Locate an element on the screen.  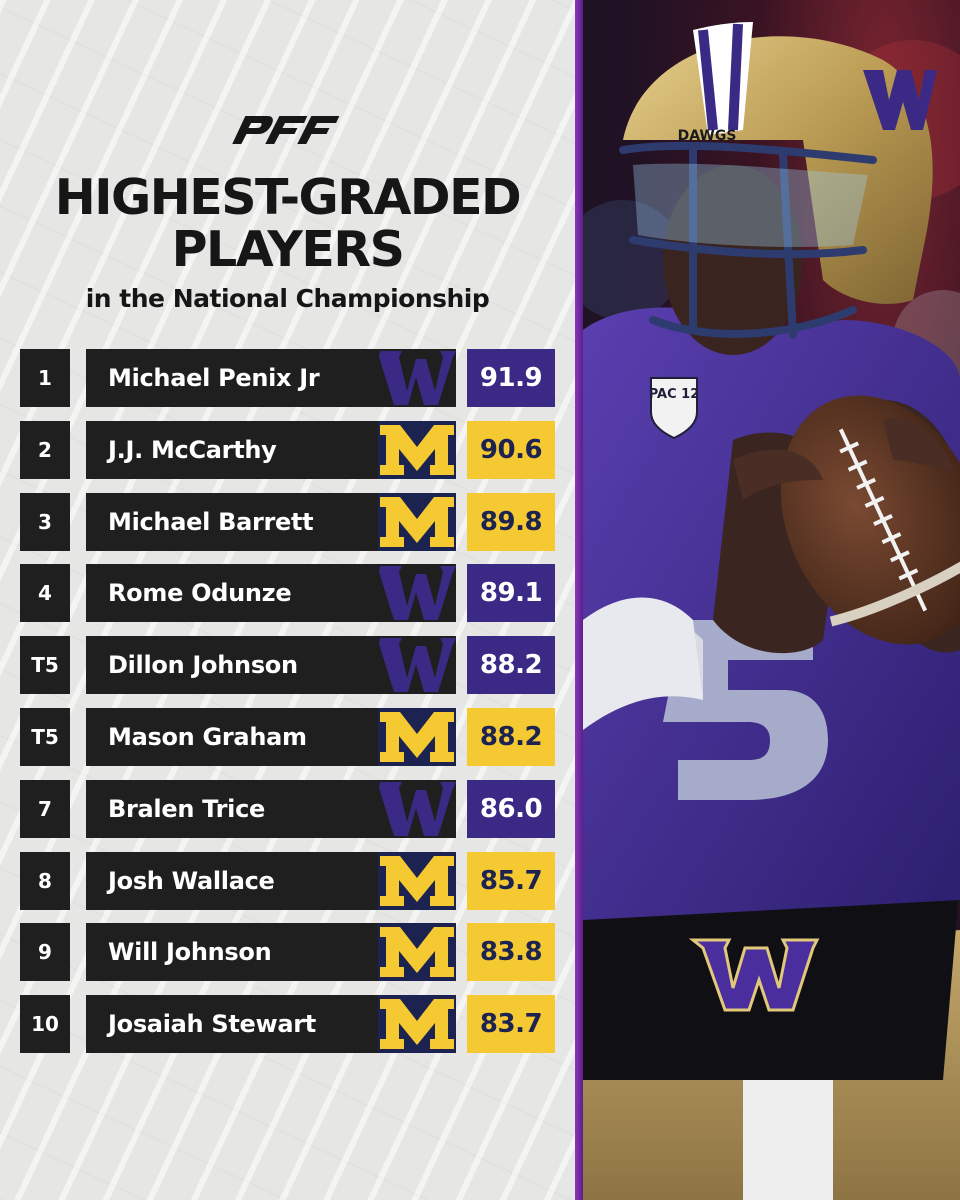
player-name: Josaiah Stewart is located at coordinates (232, 1024).